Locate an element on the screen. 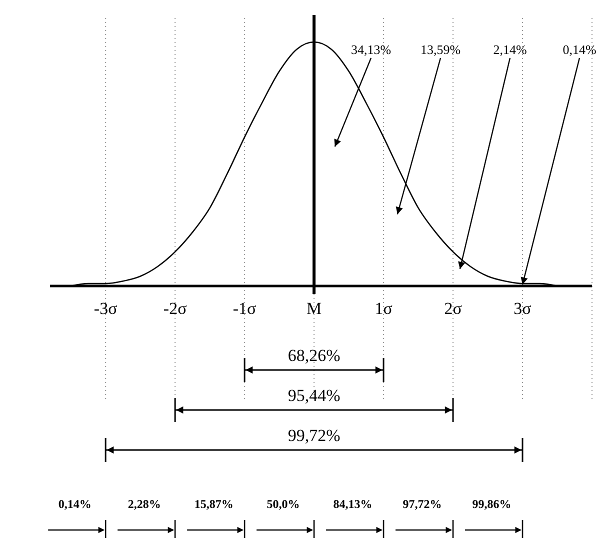  annotation: 2,14% is located at coordinates (510, 49).